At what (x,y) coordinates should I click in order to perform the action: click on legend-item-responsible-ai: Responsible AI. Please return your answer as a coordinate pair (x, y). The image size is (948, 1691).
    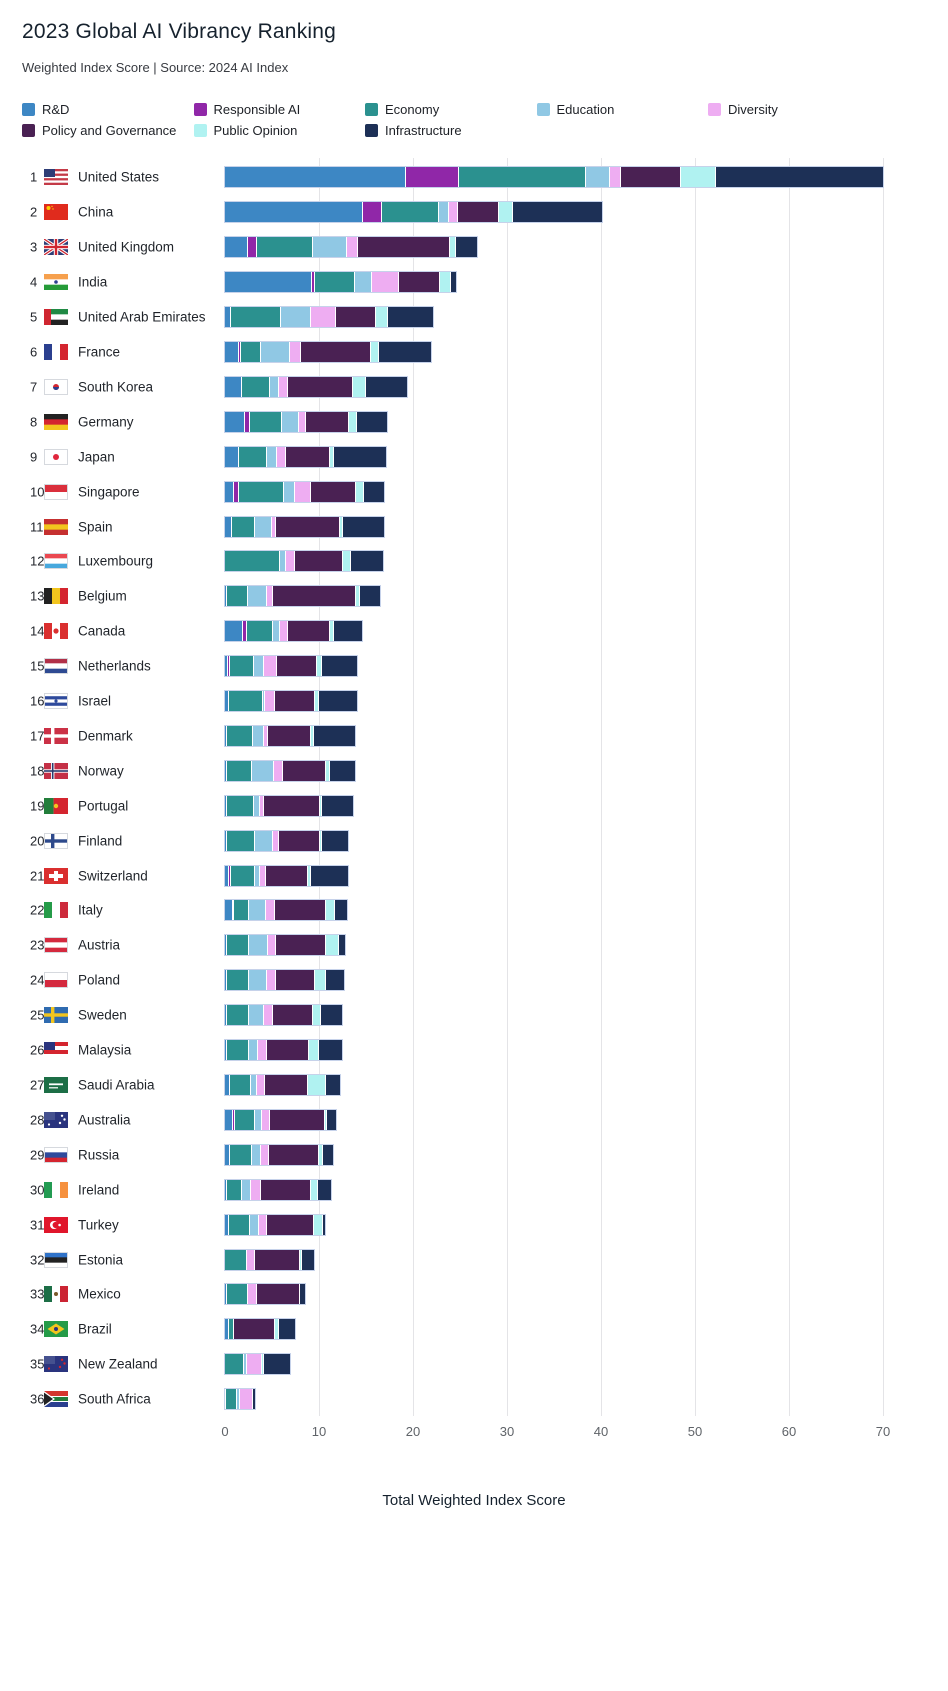
    Looking at the image, I should click on (279, 109).